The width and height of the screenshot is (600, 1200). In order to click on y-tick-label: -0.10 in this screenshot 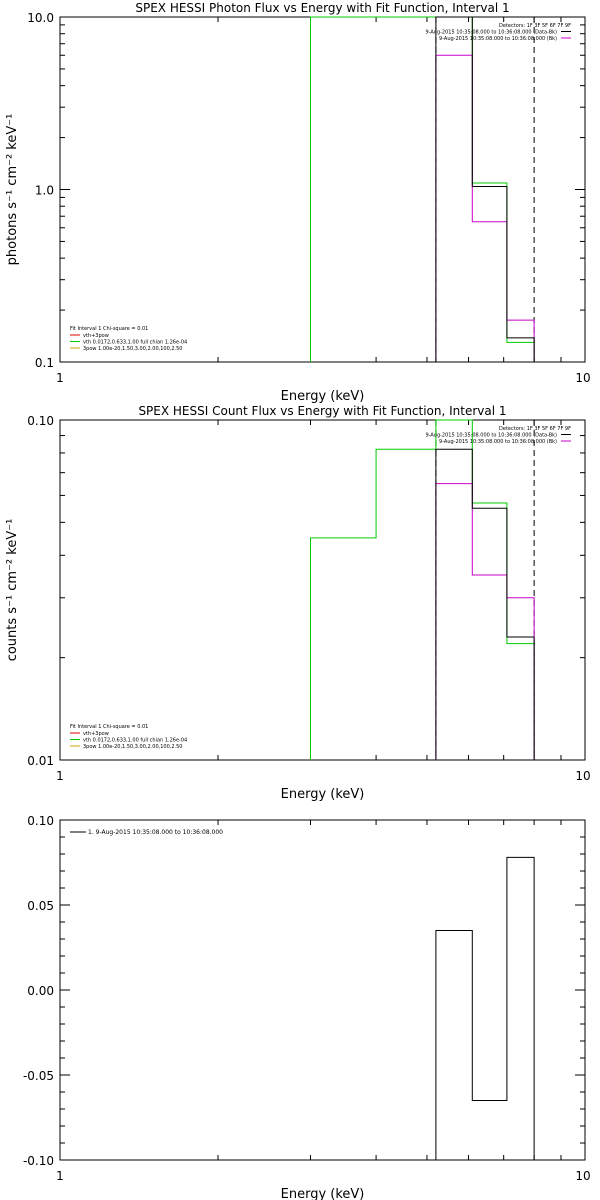, I will do `click(38, 1161)`.